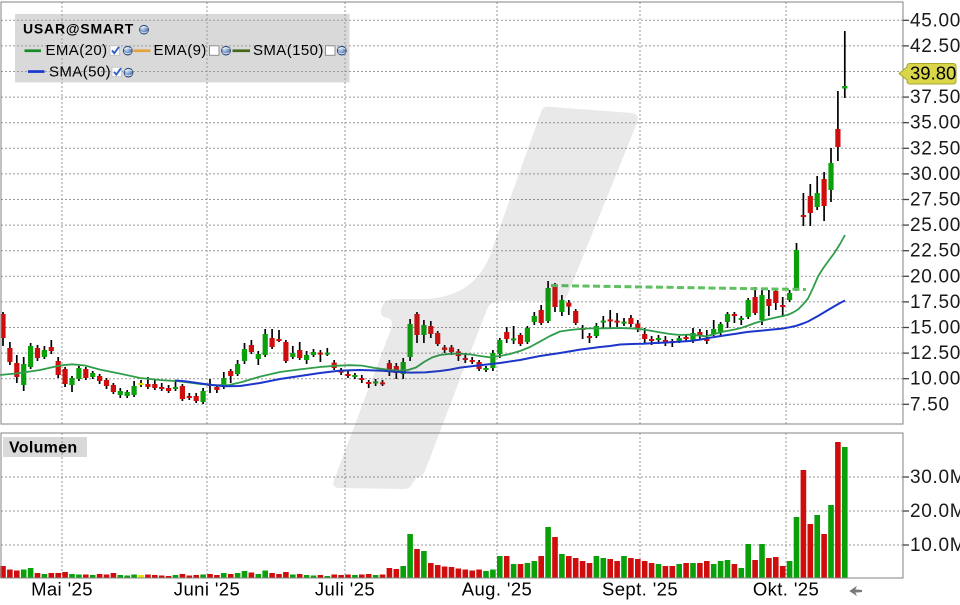 The height and width of the screenshot is (605, 960). I want to click on svg-text: Juni '25, so click(207, 589).